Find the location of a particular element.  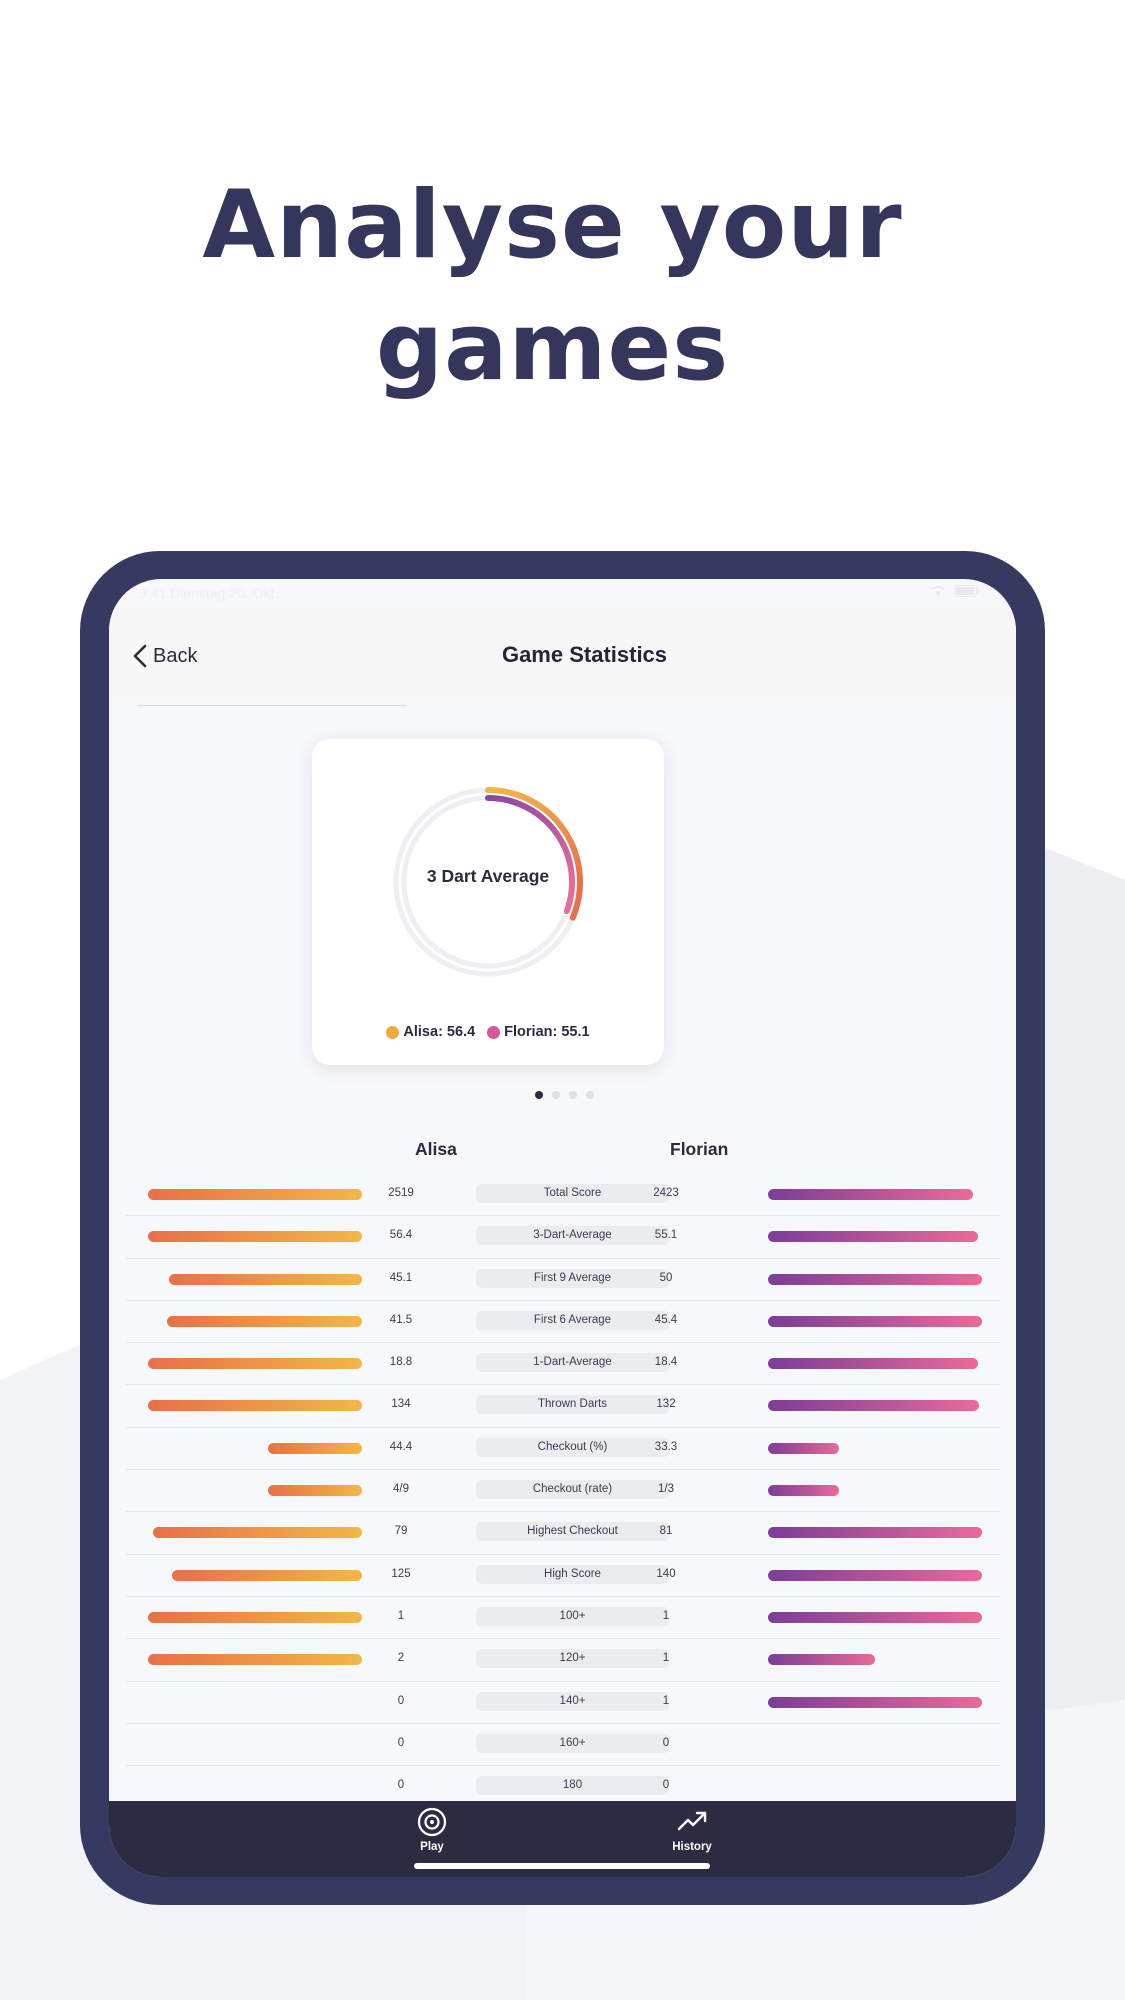

stat-value-florian: 81 is located at coordinates (666, 1531).